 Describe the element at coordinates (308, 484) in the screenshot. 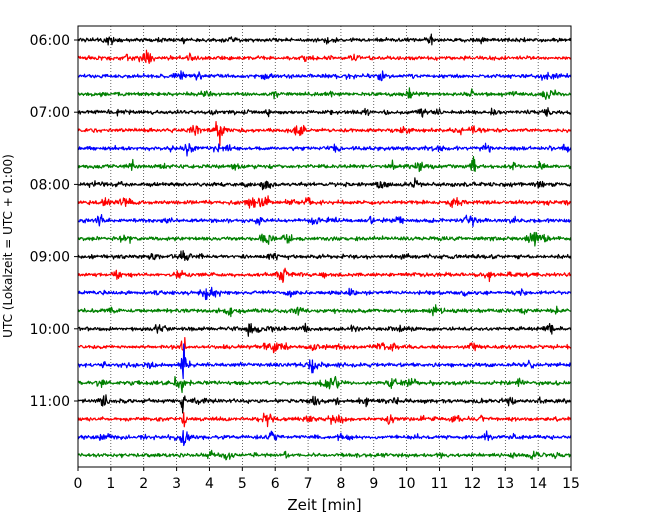

I see `x-tick-label: 7` at that location.